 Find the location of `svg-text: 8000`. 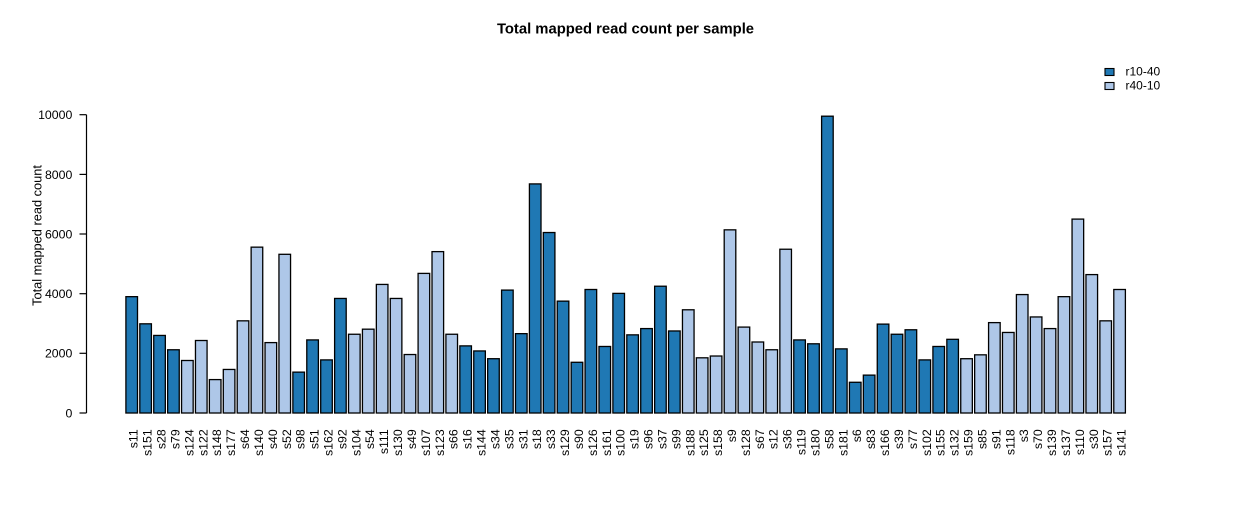

svg-text: 8000 is located at coordinates (59, 175).